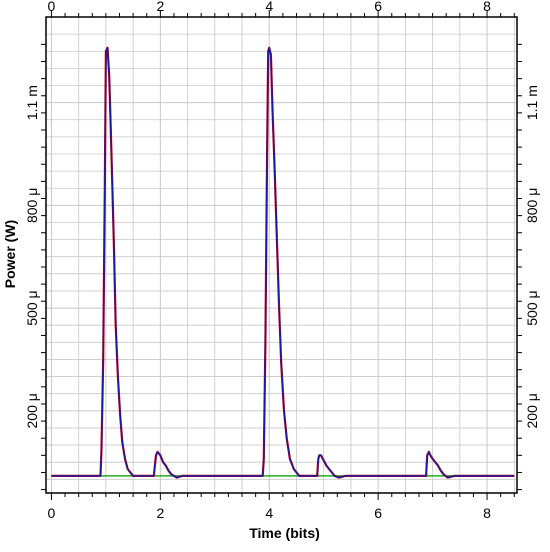 This screenshot has width=550, height=552. I want to click on y-axis-title: Power (W), so click(10, 254).